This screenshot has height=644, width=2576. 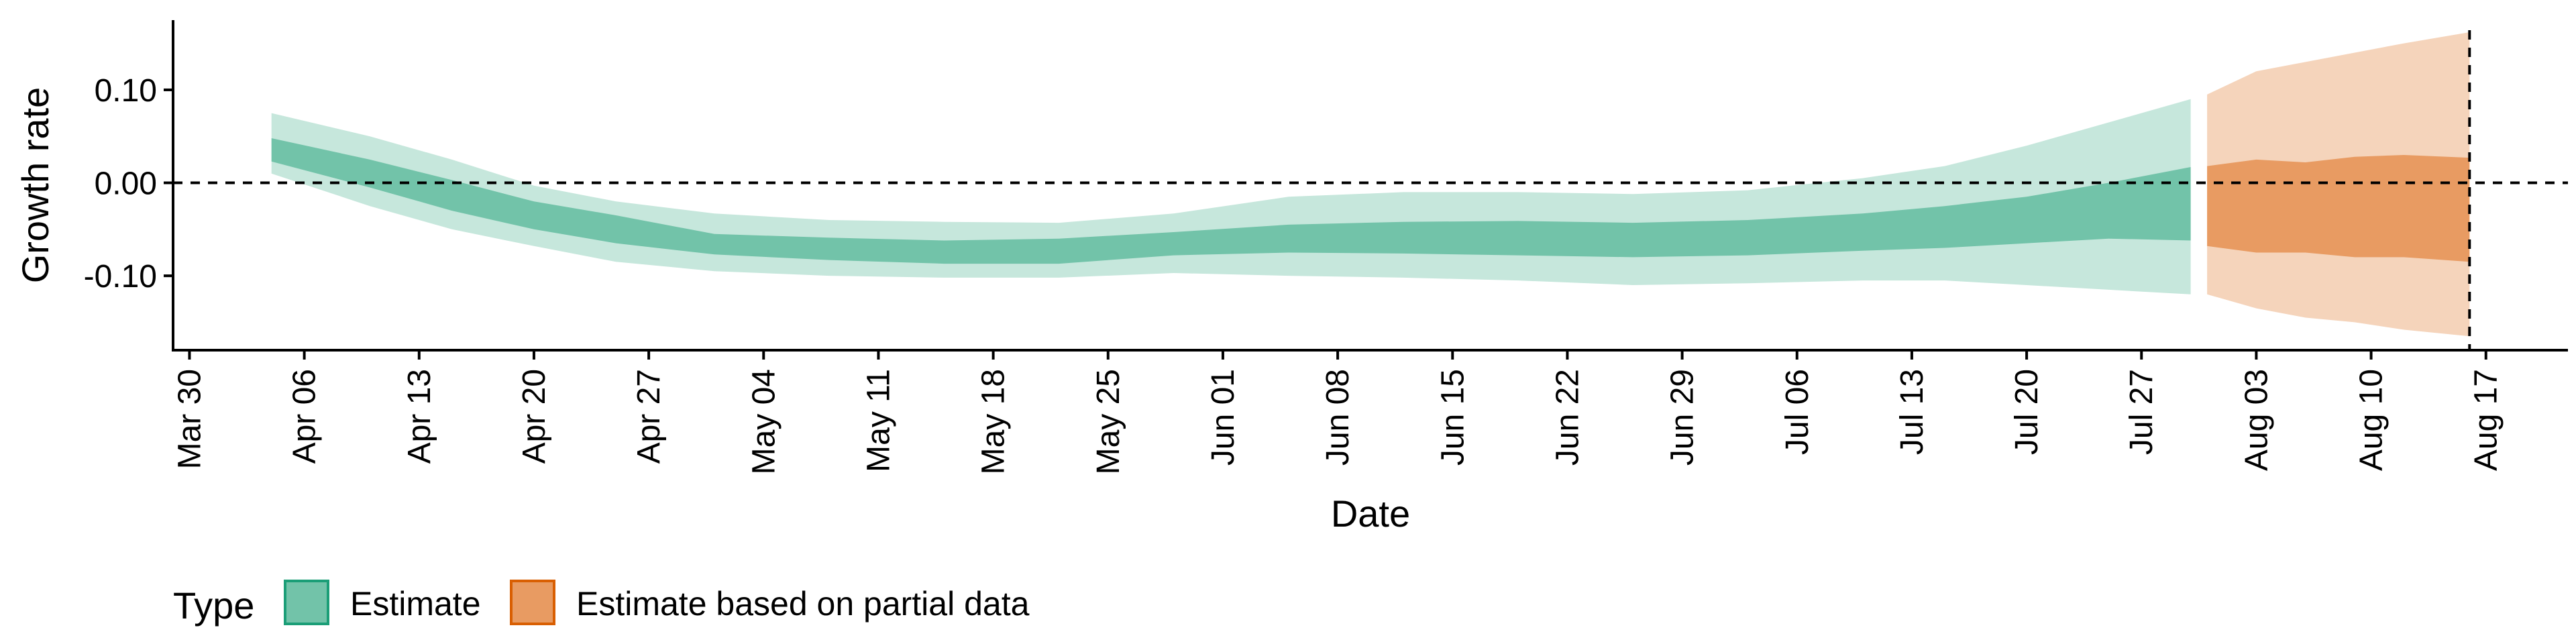 I want to click on x-axis-title: Date, so click(x=1370, y=513).